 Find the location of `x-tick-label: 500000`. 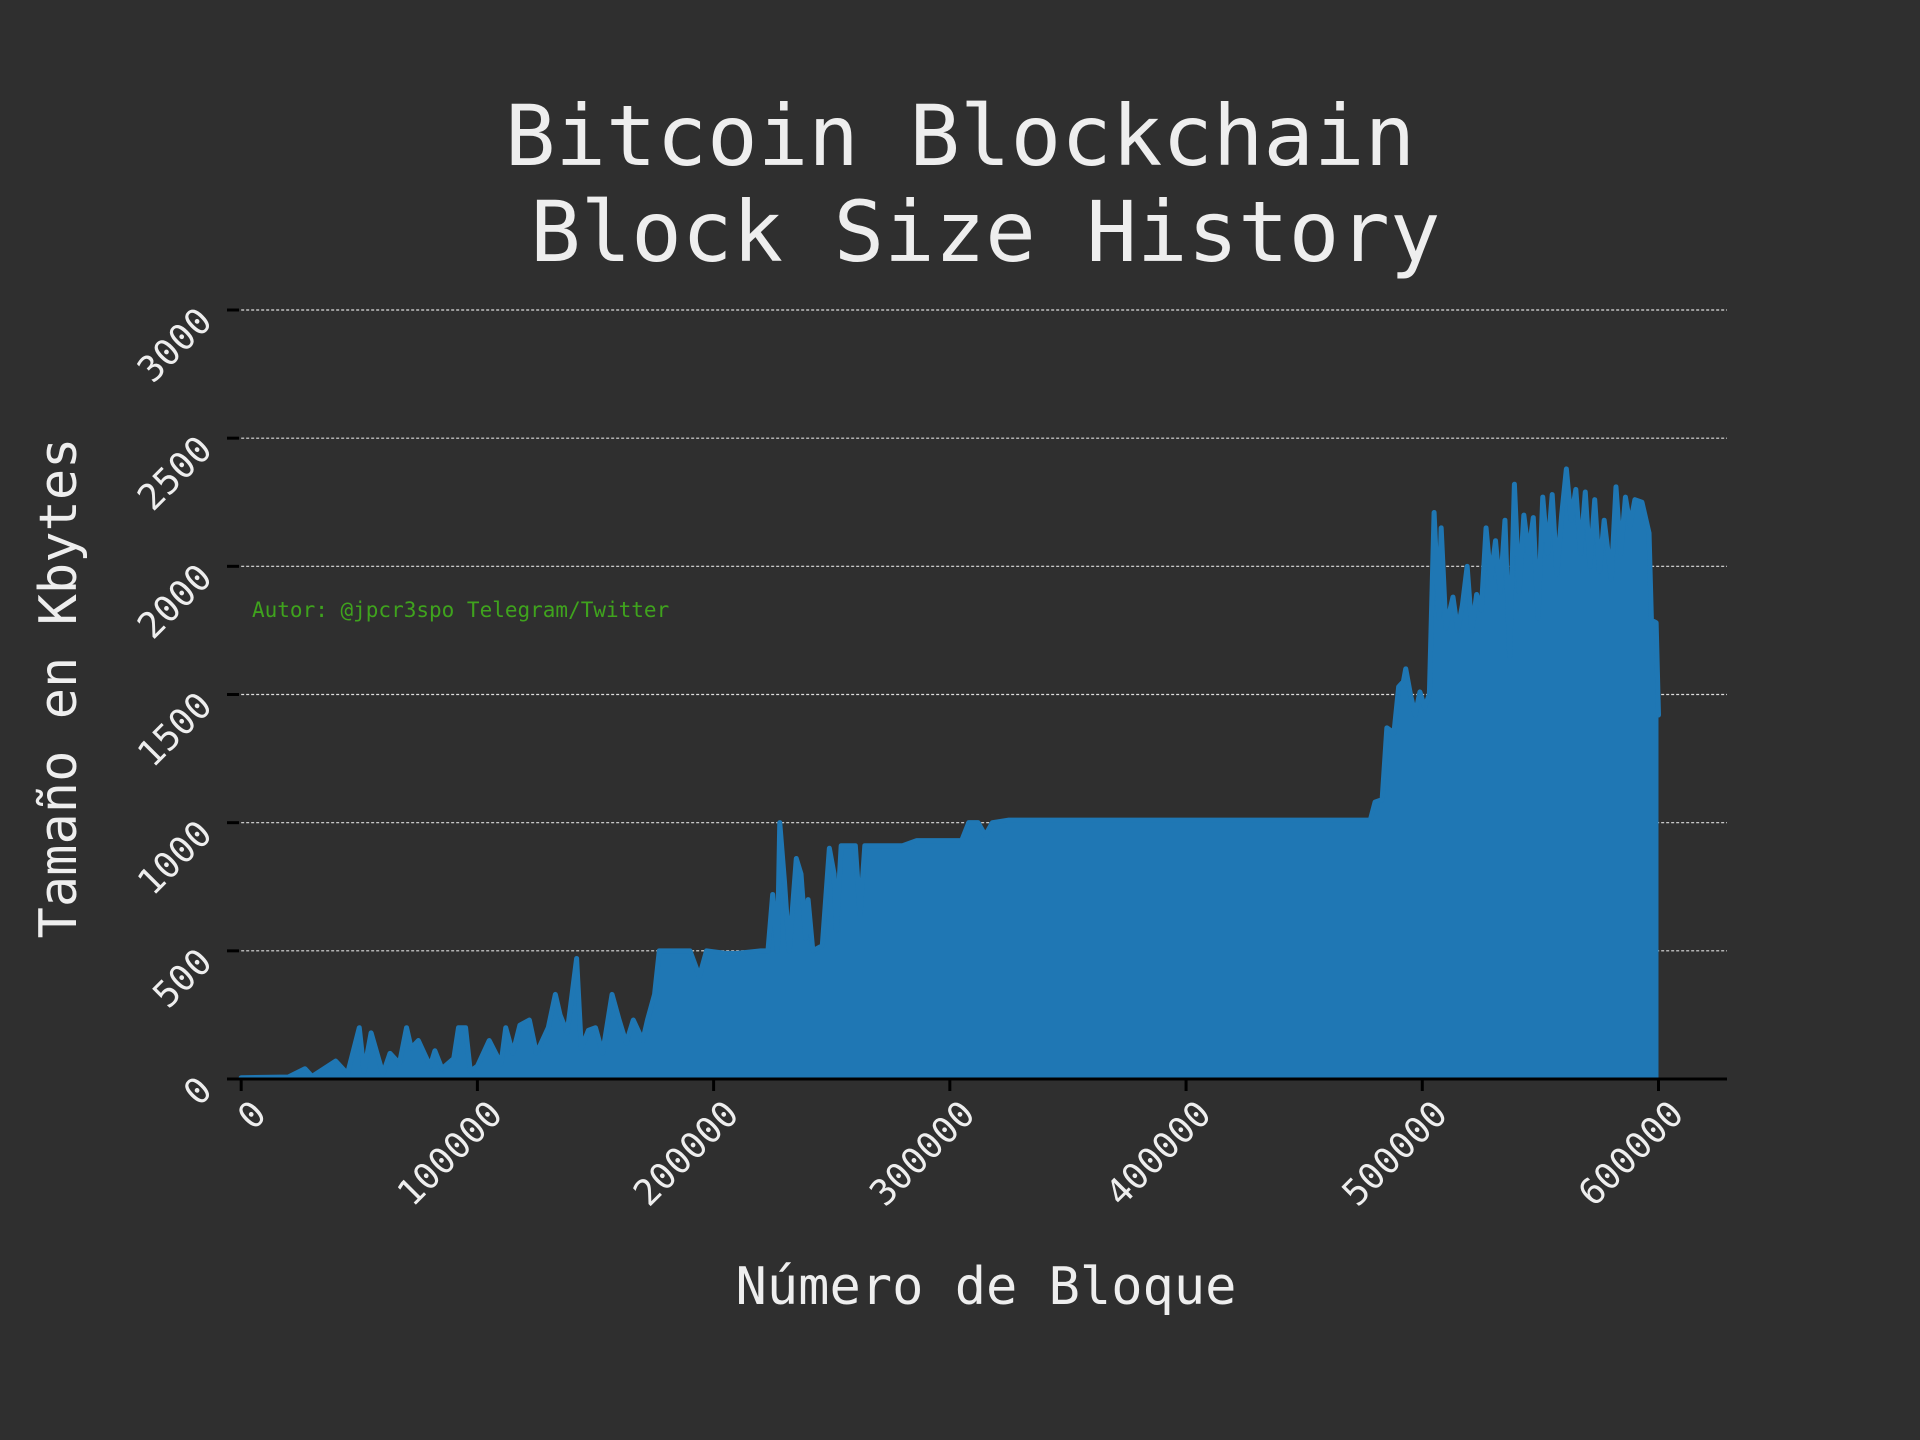

x-tick-label: 500000 is located at coordinates (1395, 1153).